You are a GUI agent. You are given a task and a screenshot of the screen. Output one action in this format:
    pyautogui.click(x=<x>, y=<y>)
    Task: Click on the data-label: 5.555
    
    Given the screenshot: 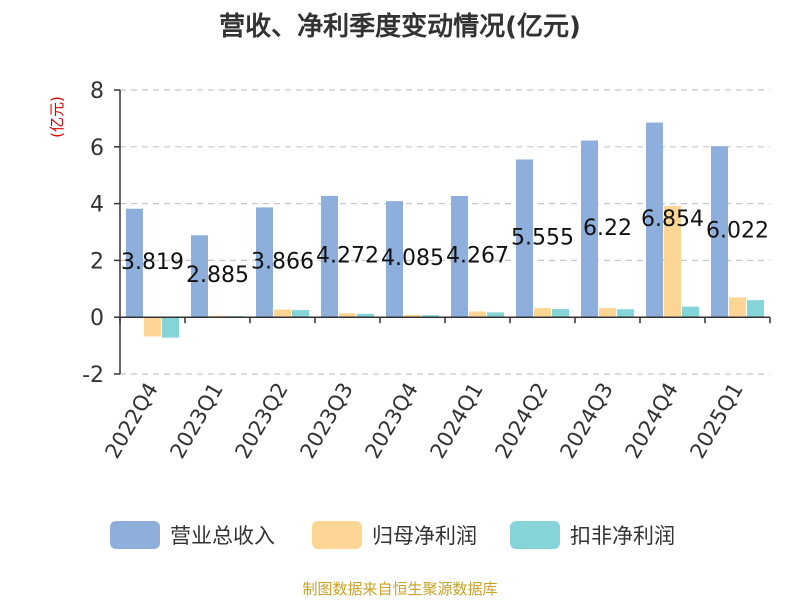 What is the action you would take?
    pyautogui.click(x=542, y=237)
    